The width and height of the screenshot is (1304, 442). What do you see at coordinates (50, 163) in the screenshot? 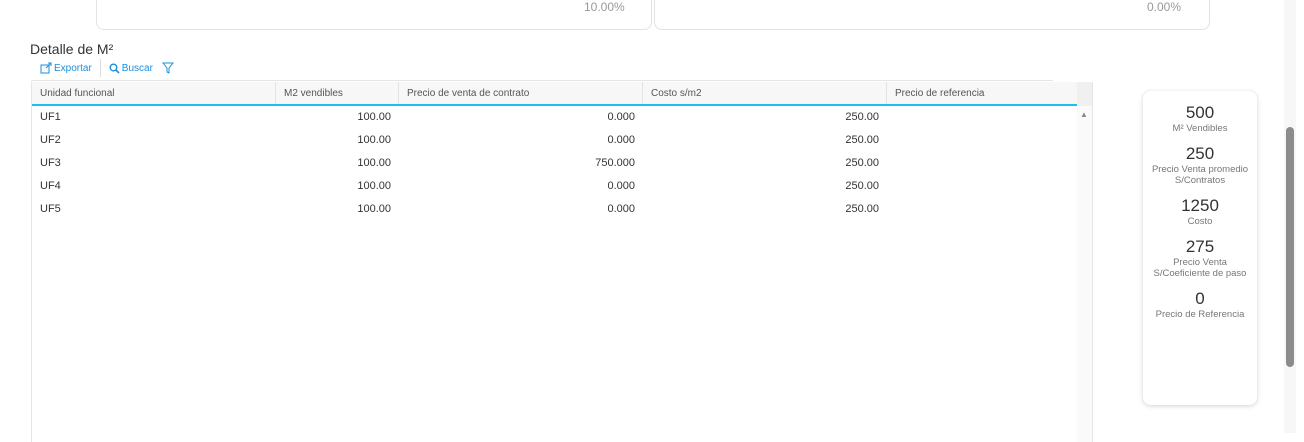
I see `table-cell: UF3` at bounding box center [50, 163].